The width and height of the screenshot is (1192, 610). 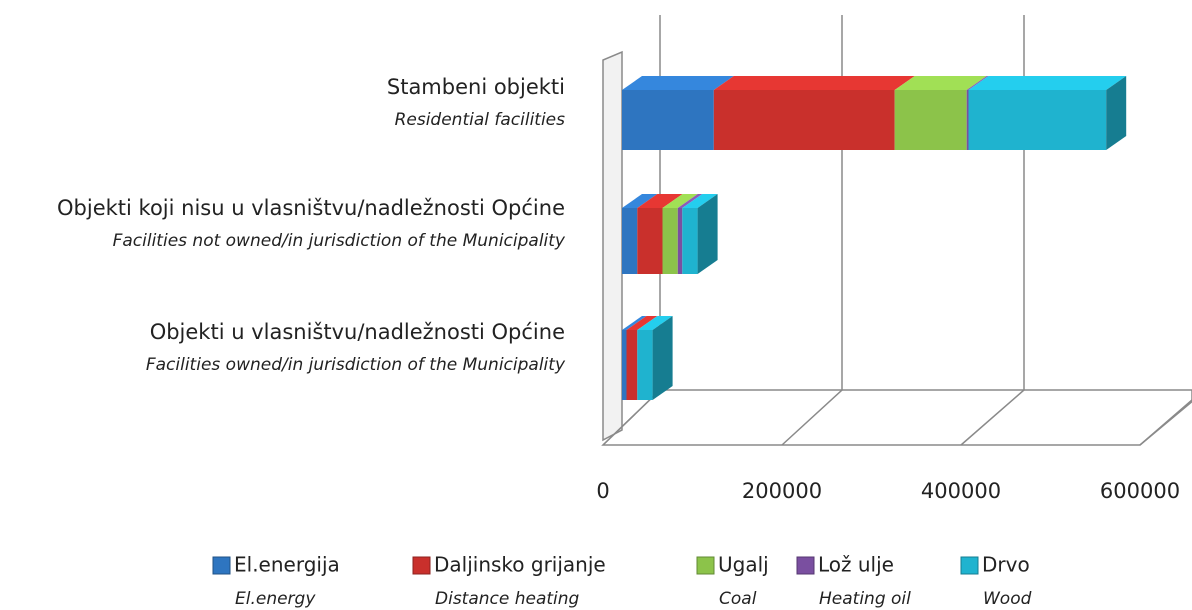 I want to click on legend-label-en: Coal, so click(x=738, y=599).